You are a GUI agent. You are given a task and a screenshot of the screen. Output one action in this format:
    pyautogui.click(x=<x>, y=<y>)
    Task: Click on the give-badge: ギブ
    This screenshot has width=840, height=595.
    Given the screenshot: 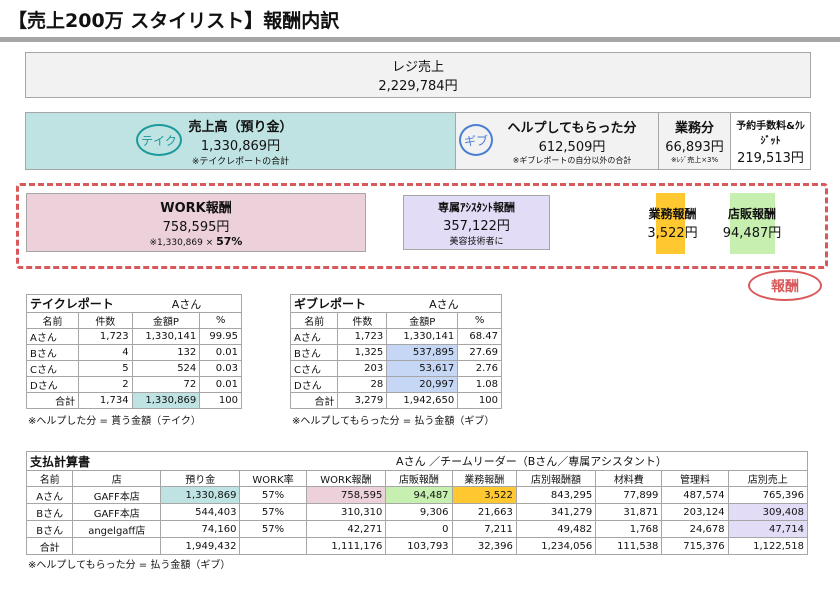 What is the action you would take?
    pyautogui.click(x=476, y=140)
    